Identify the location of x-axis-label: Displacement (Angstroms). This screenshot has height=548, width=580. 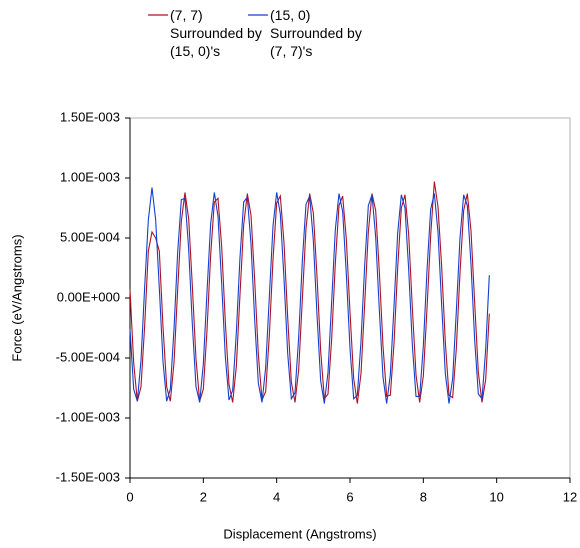
(299, 533).